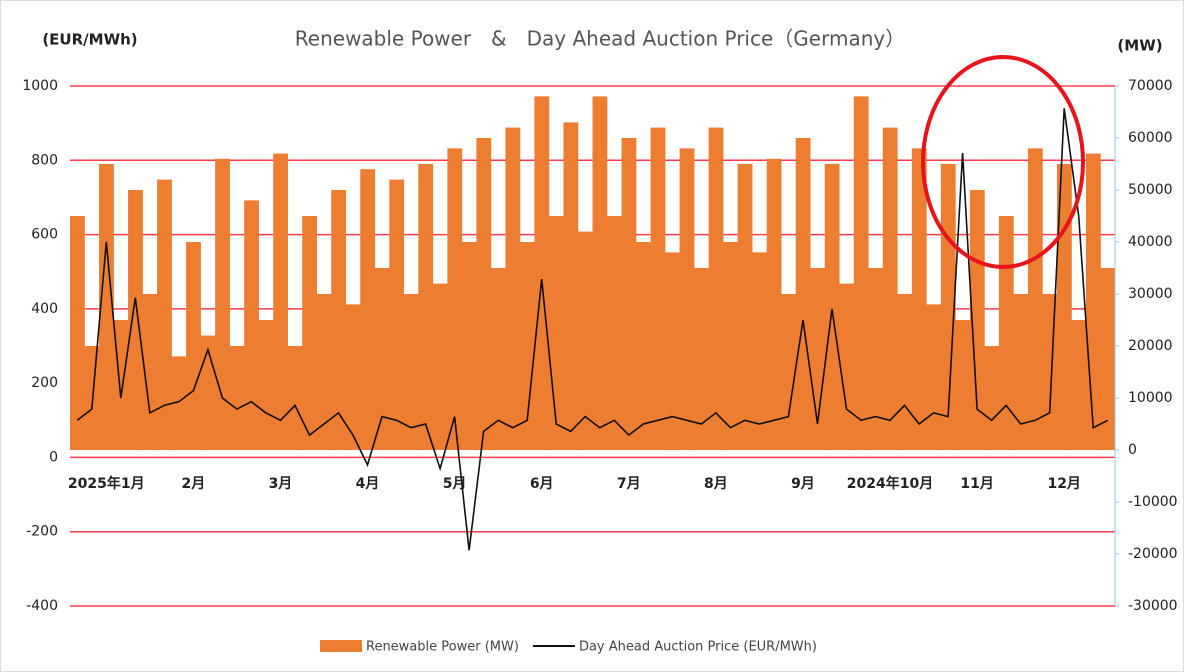  I want to click on y2-tick-label: 0, so click(1132, 450).